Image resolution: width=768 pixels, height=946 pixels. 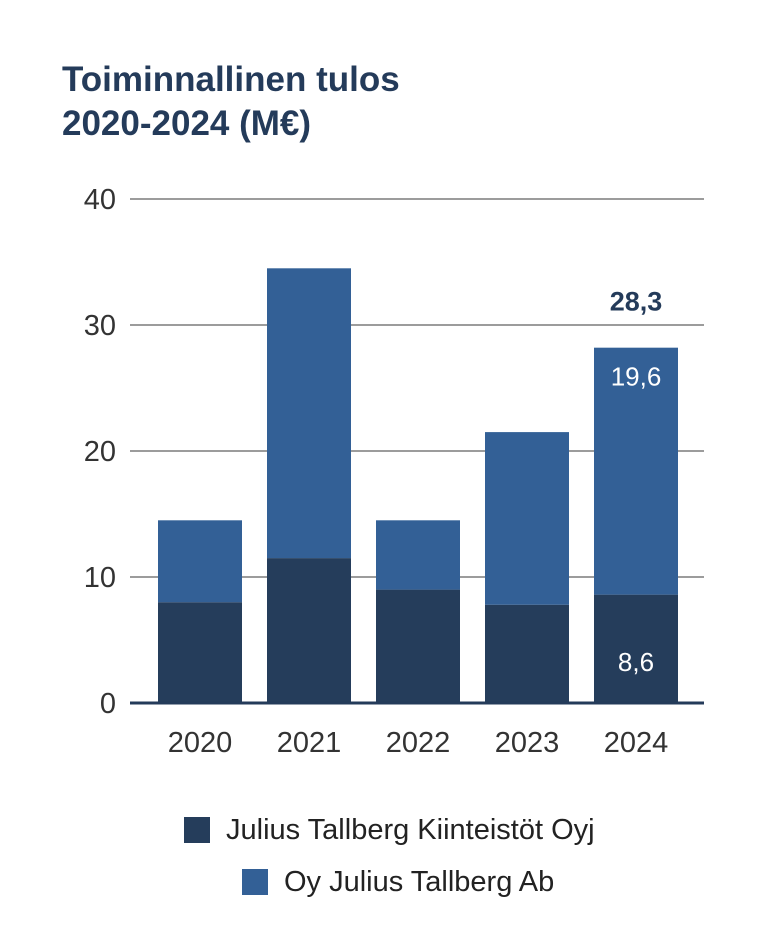 What do you see at coordinates (100, 200) in the screenshot?
I see `y-tick-label-40: 40` at bounding box center [100, 200].